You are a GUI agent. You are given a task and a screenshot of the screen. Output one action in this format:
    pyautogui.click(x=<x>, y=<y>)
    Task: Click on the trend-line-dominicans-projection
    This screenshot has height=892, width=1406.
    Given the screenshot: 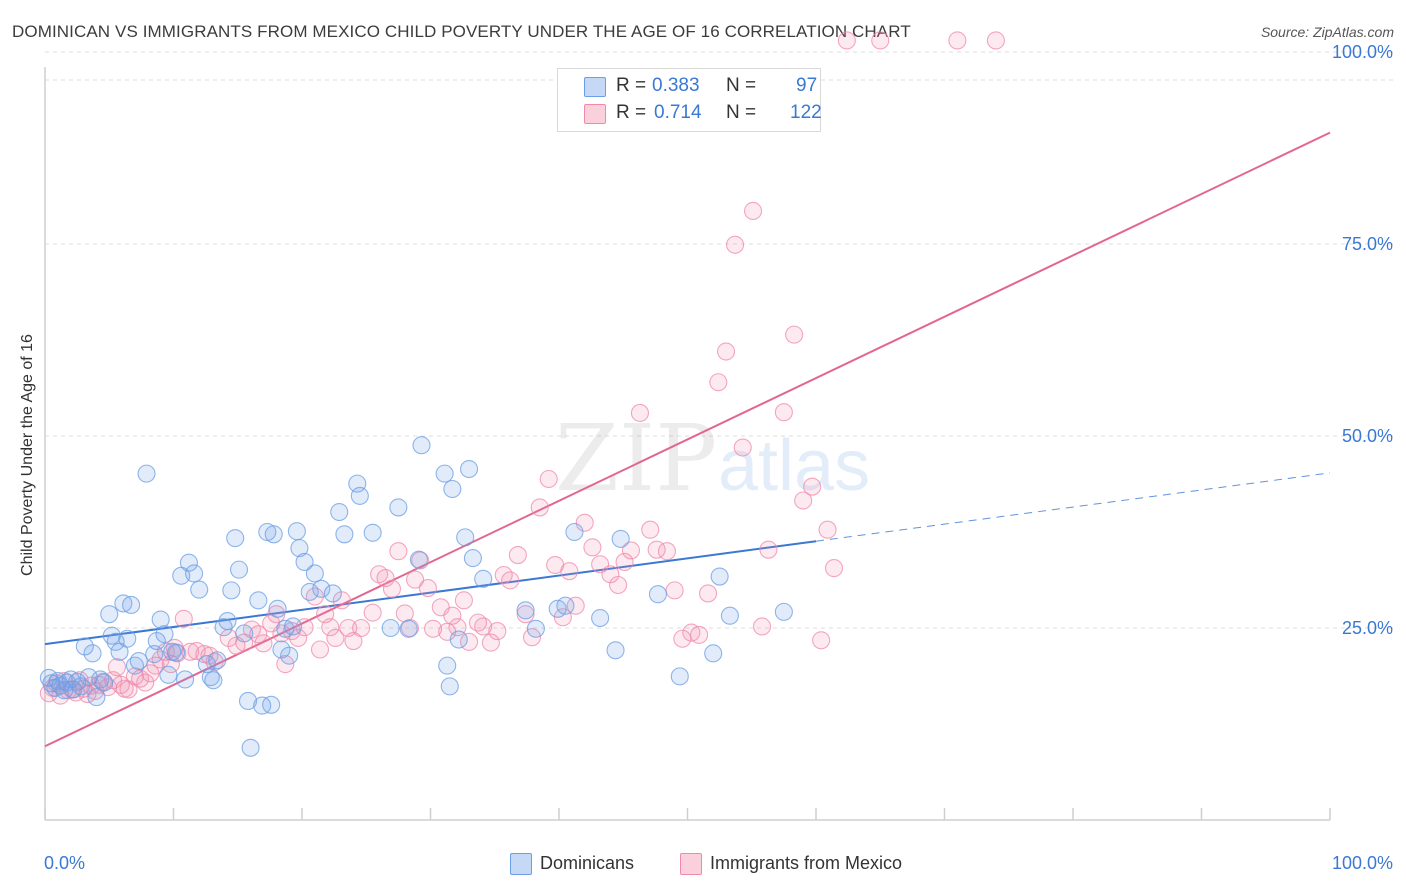 What is the action you would take?
    pyautogui.click(x=1073, y=507)
    